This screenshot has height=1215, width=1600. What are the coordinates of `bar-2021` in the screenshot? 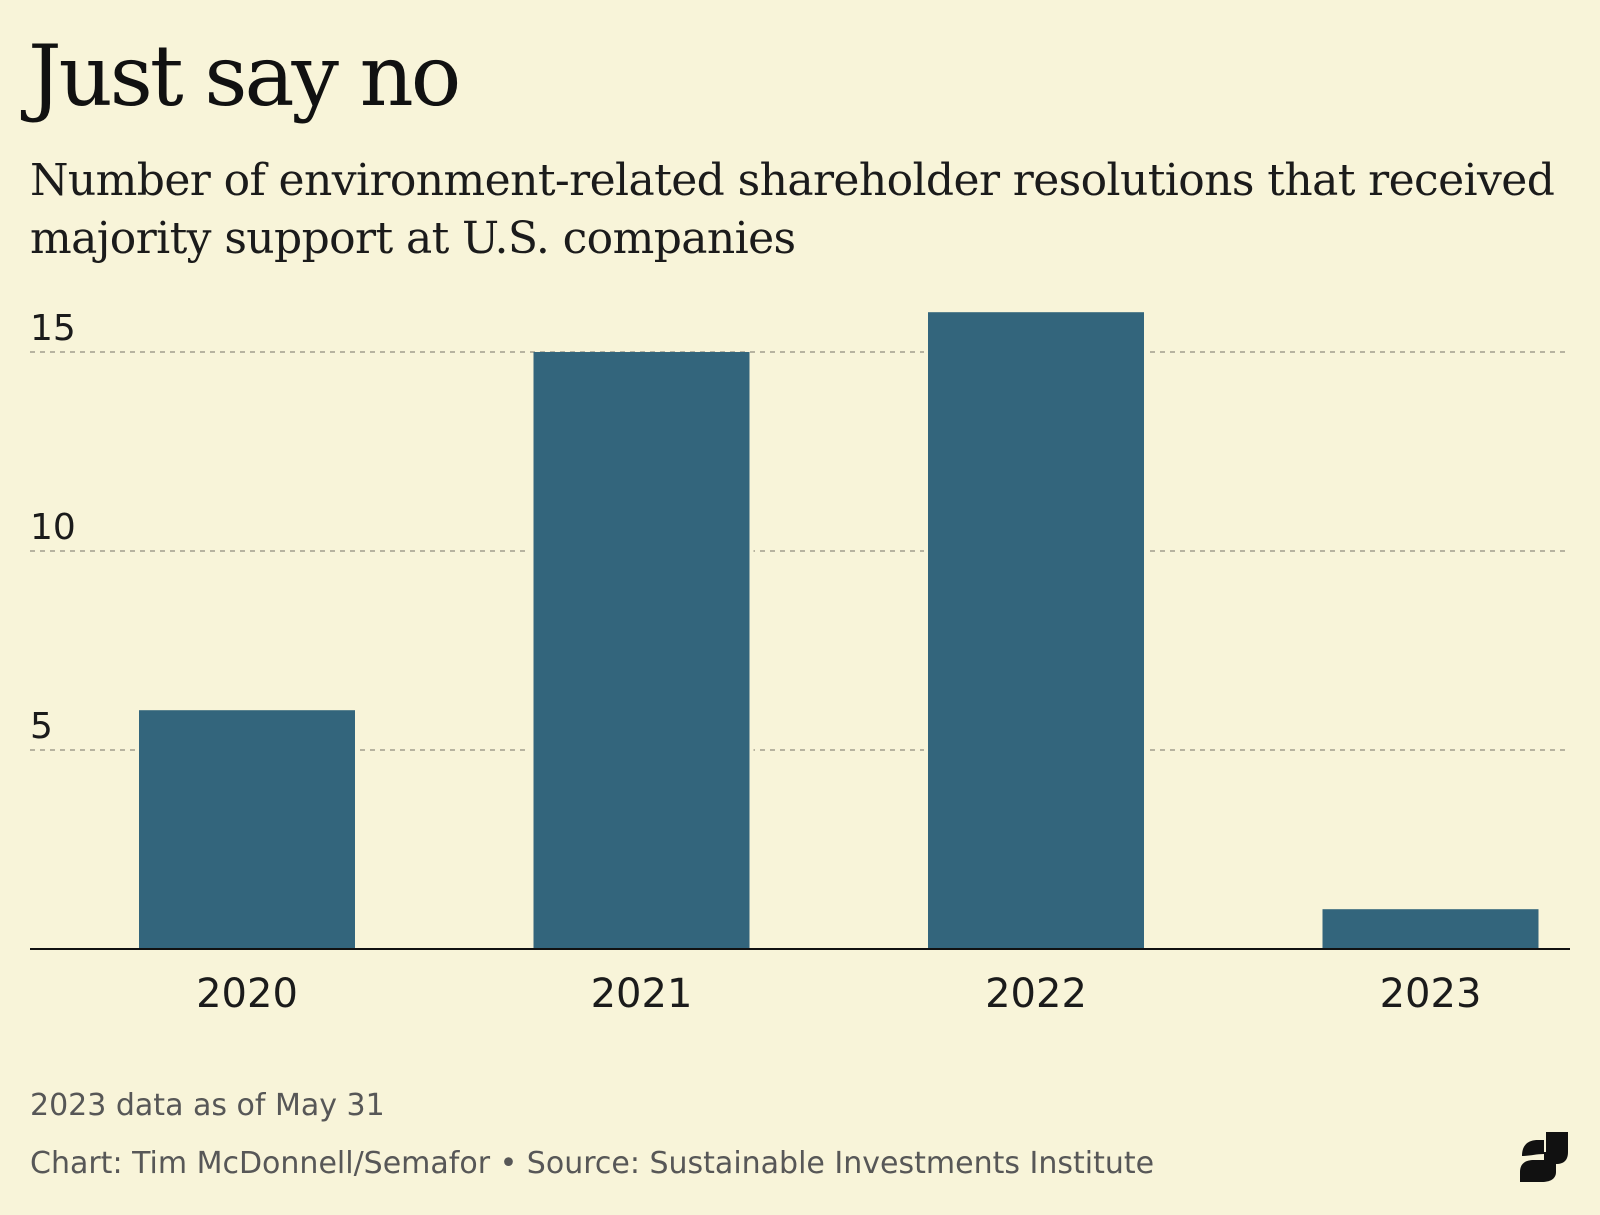 It's located at (641, 650).